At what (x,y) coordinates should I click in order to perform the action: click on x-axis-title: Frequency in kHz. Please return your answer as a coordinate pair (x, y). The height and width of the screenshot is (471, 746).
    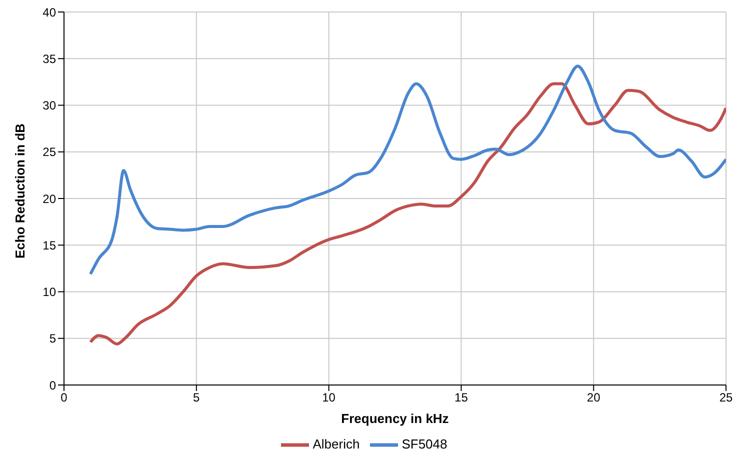
    Looking at the image, I should click on (395, 418).